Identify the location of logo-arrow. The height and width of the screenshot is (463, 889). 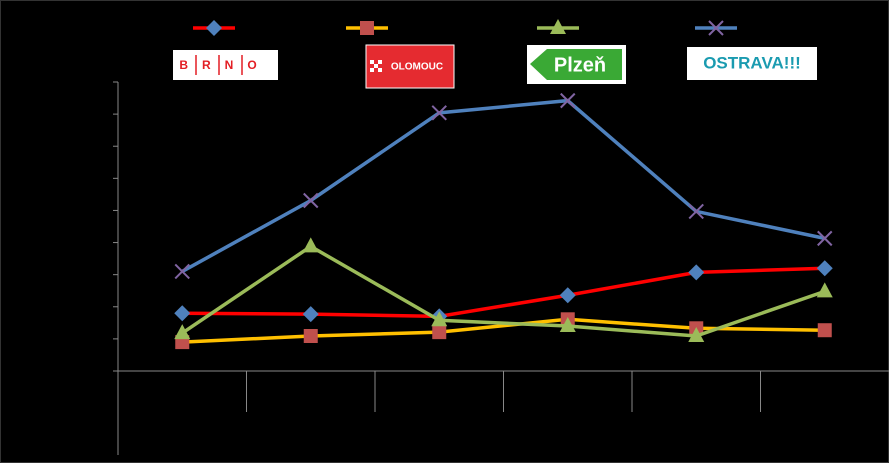
(576, 64).